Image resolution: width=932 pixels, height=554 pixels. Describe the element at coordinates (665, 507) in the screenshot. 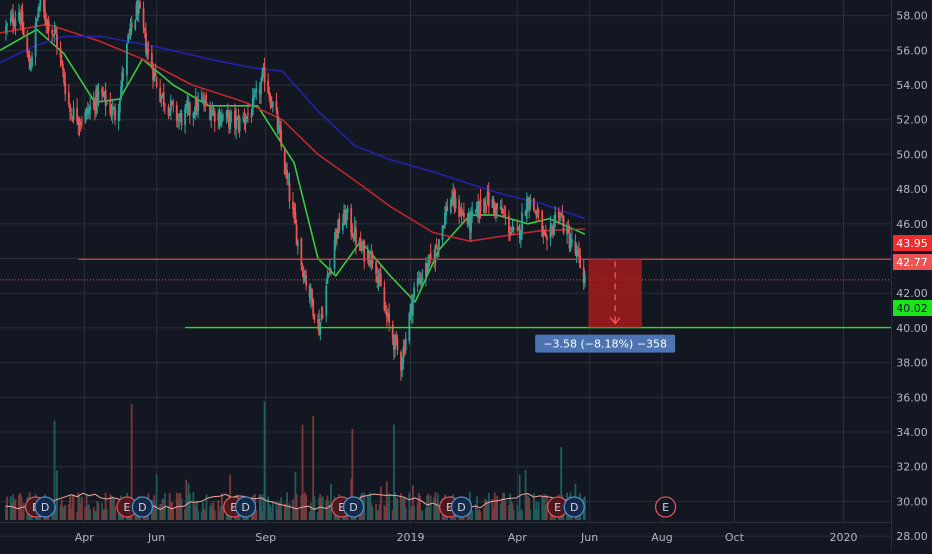

I see `earnings-event-marker` at that location.